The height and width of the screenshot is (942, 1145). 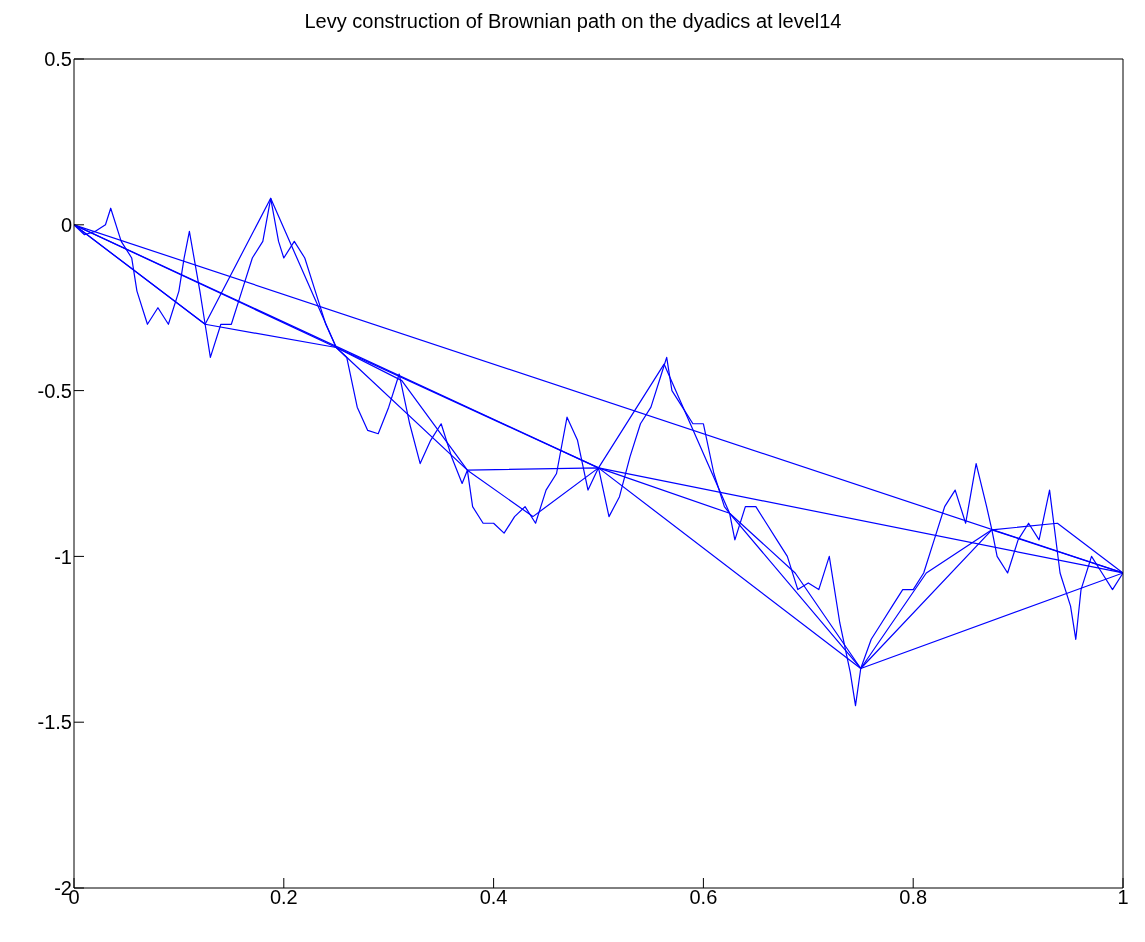 I want to click on x-tick-label: 0.2, so click(x=283, y=897).